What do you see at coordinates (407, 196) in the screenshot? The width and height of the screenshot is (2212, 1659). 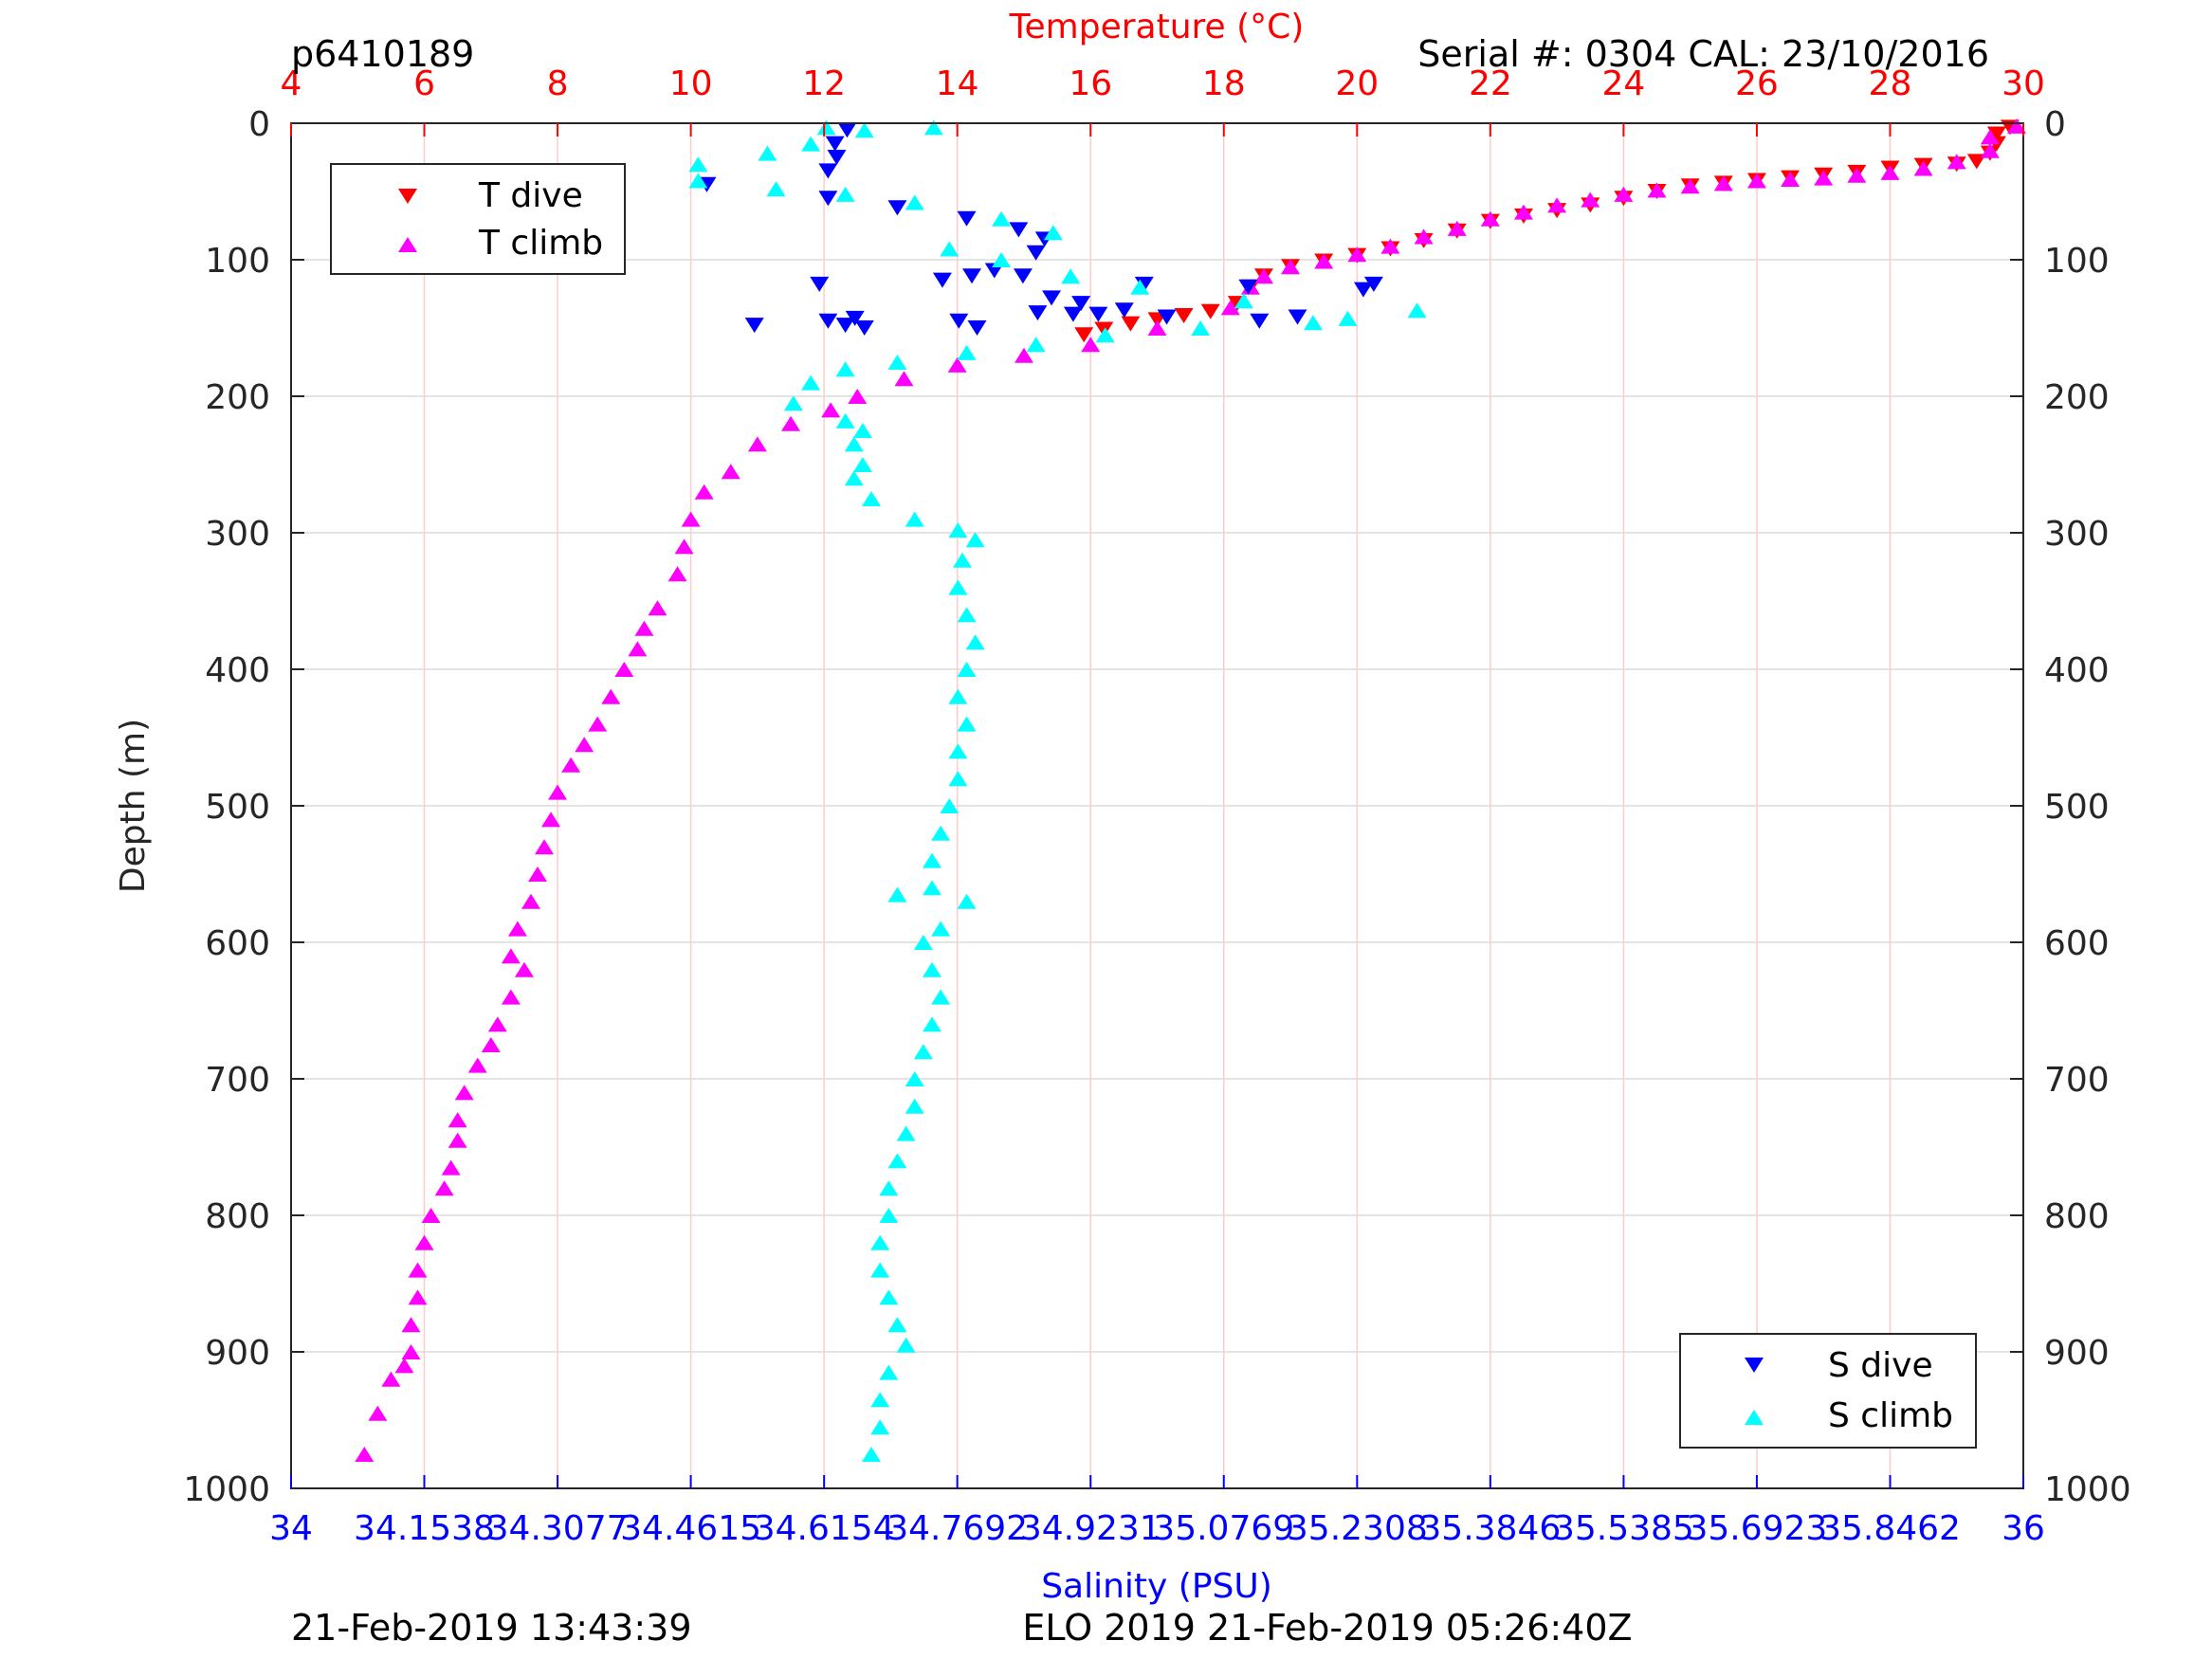 I see `legend-marker-t-dive` at bounding box center [407, 196].